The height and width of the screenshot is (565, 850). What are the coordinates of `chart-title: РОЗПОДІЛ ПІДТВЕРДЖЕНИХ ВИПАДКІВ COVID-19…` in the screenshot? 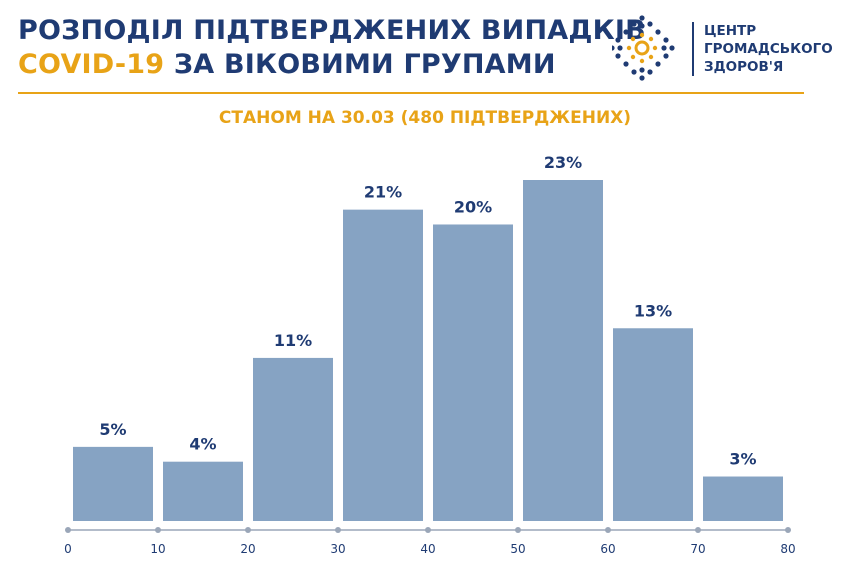 It's located at (332, 48).